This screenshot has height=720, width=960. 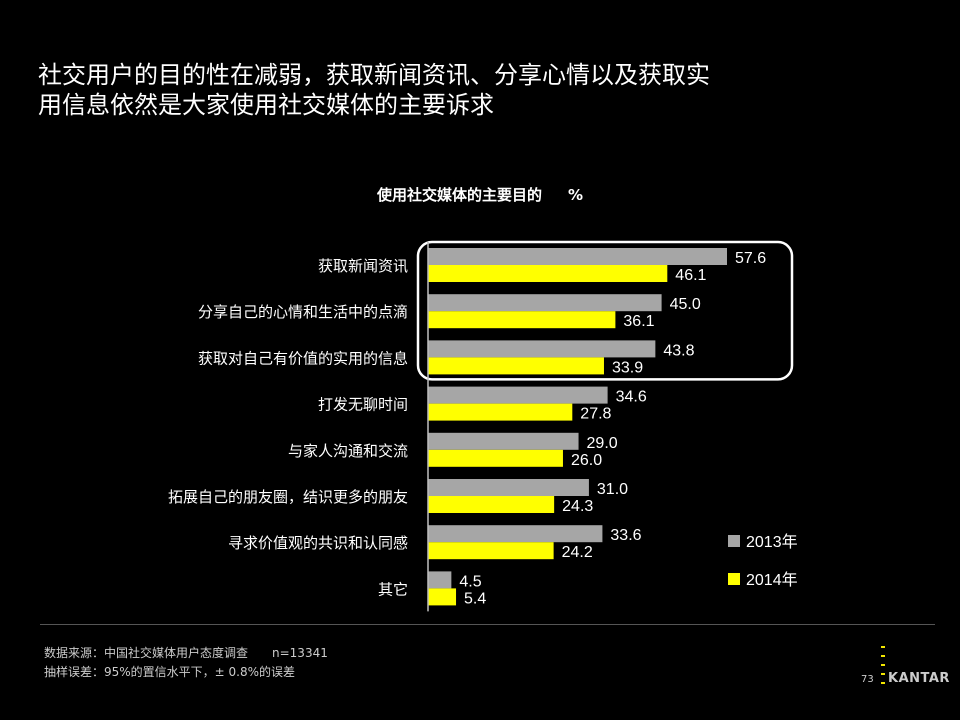 What do you see at coordinates (577, 506) in the screenshot?
I see `value-label: 24.3` at bounding box center [577, 506].